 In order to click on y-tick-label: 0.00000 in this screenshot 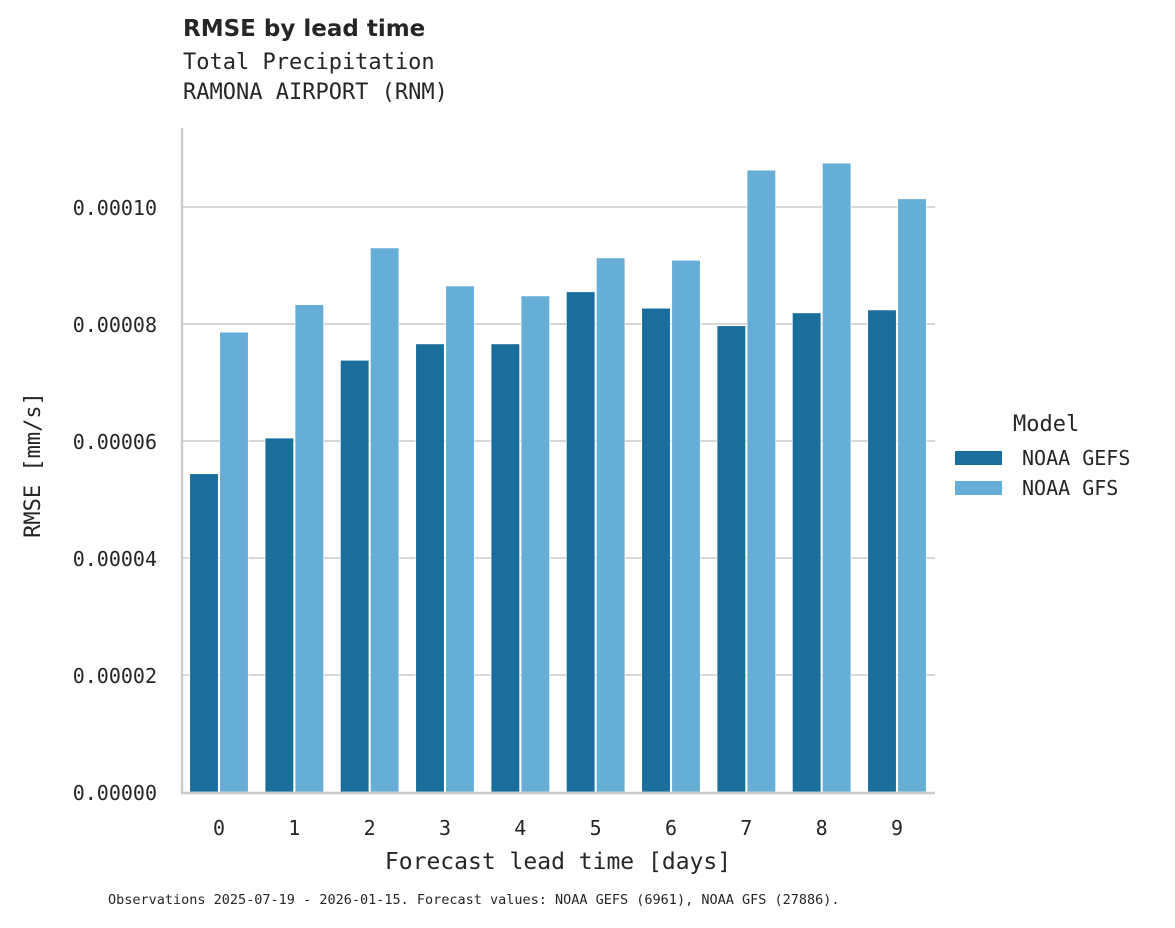, I will do `click(115, 793)`.